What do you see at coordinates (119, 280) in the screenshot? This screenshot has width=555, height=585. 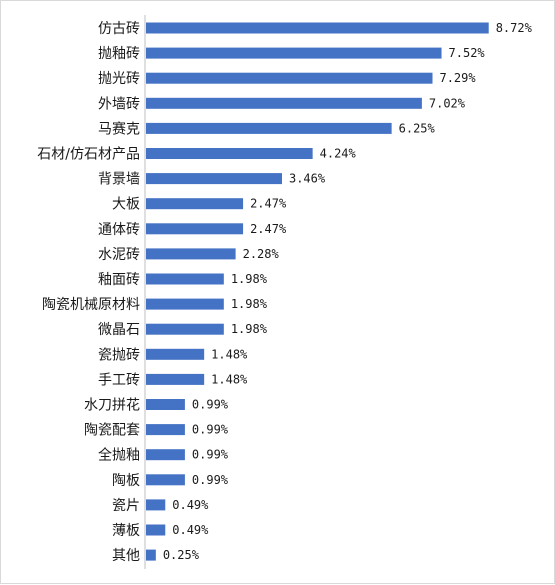 I see `category-label: 釉面砖` at bounding box center [119, 280].